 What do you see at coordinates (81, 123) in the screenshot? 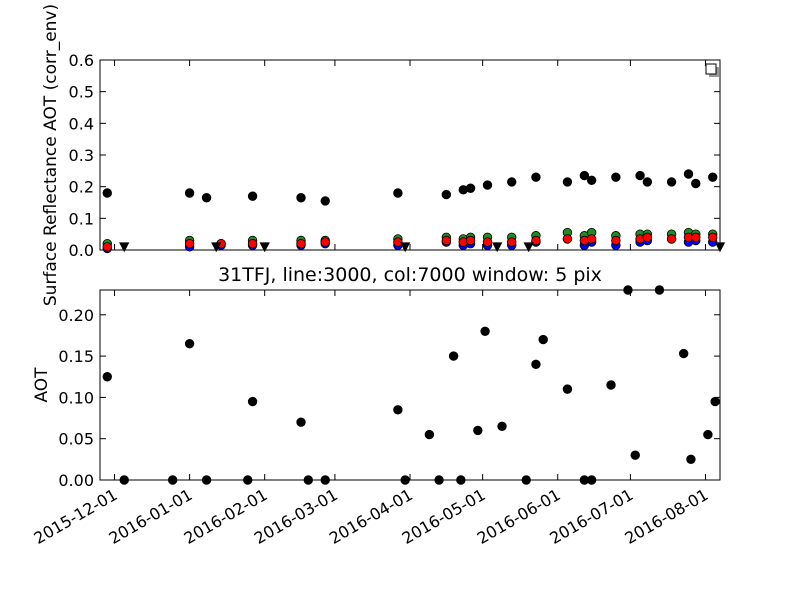
I see `y-tick-label: 0.4` at bounding box center [81, 123].